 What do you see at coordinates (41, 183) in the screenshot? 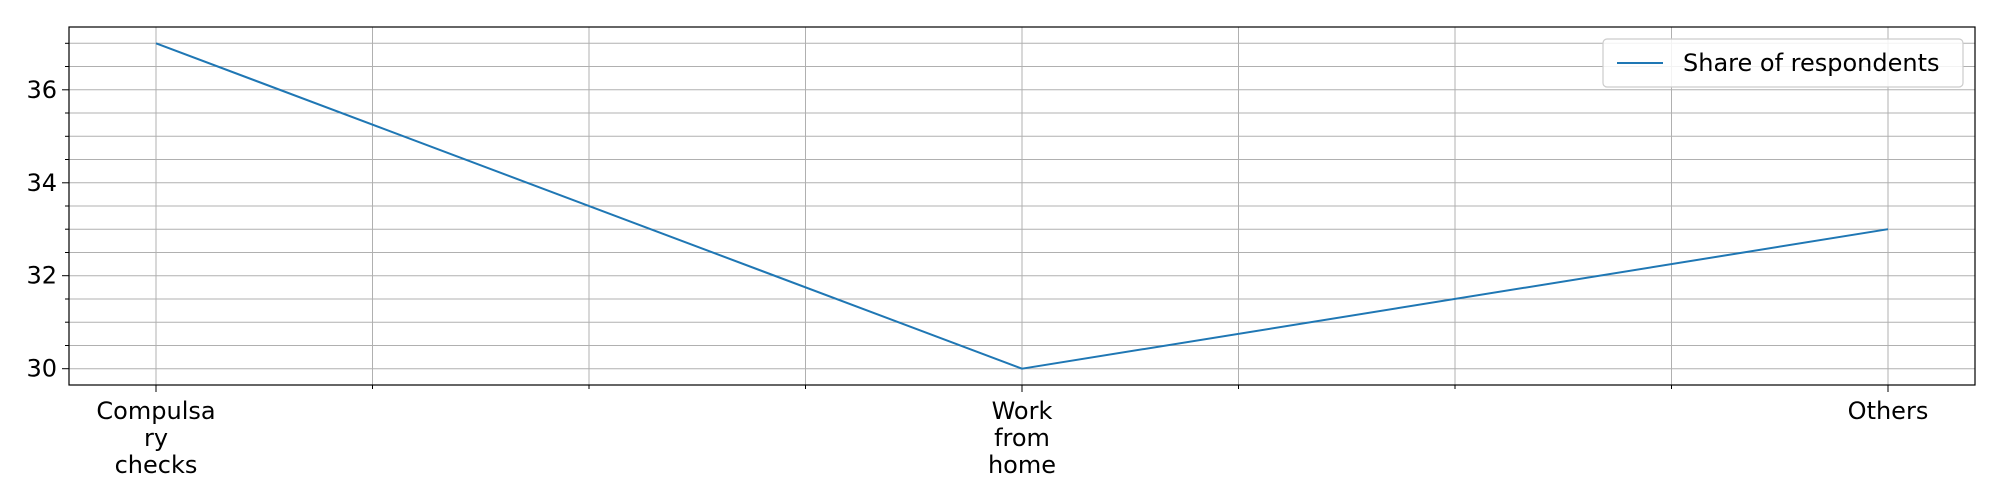
I see `y-tick-label: 34` at bounding box center [41, 183].